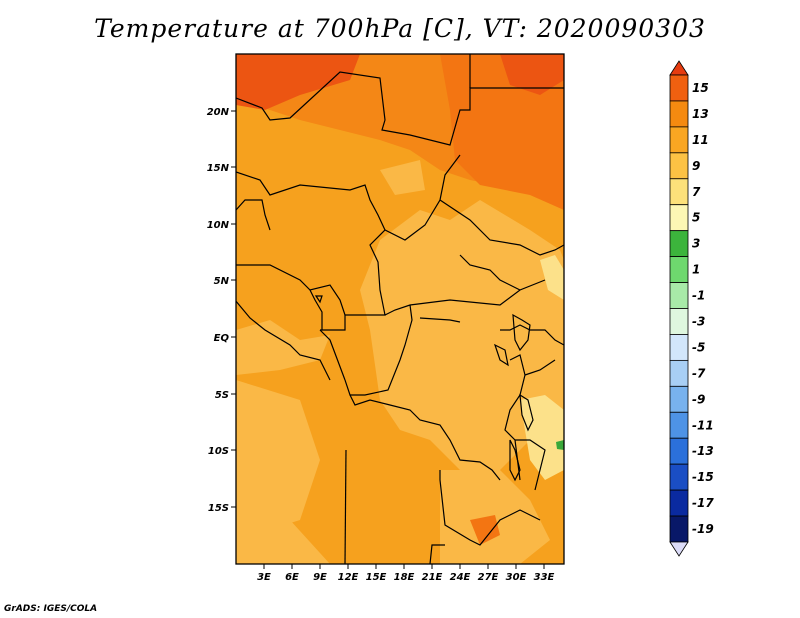 The image size is (800, 618). What do you see at coordinates (691, 308) in the screenshot?
I see `colorbar: 15 13 11 9 7 5 3 1 -1 -3 -5 -7 -9 -11 -13 -15 -17 -19` at bounding box center [691, 308].